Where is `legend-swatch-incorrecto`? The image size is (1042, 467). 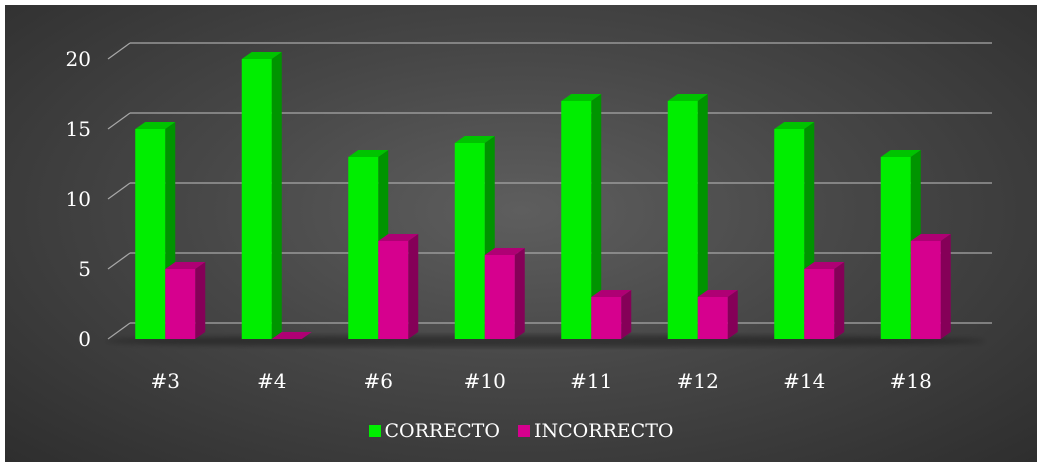
legend-swatch-incorrecto is located at coordinates (523, 431).